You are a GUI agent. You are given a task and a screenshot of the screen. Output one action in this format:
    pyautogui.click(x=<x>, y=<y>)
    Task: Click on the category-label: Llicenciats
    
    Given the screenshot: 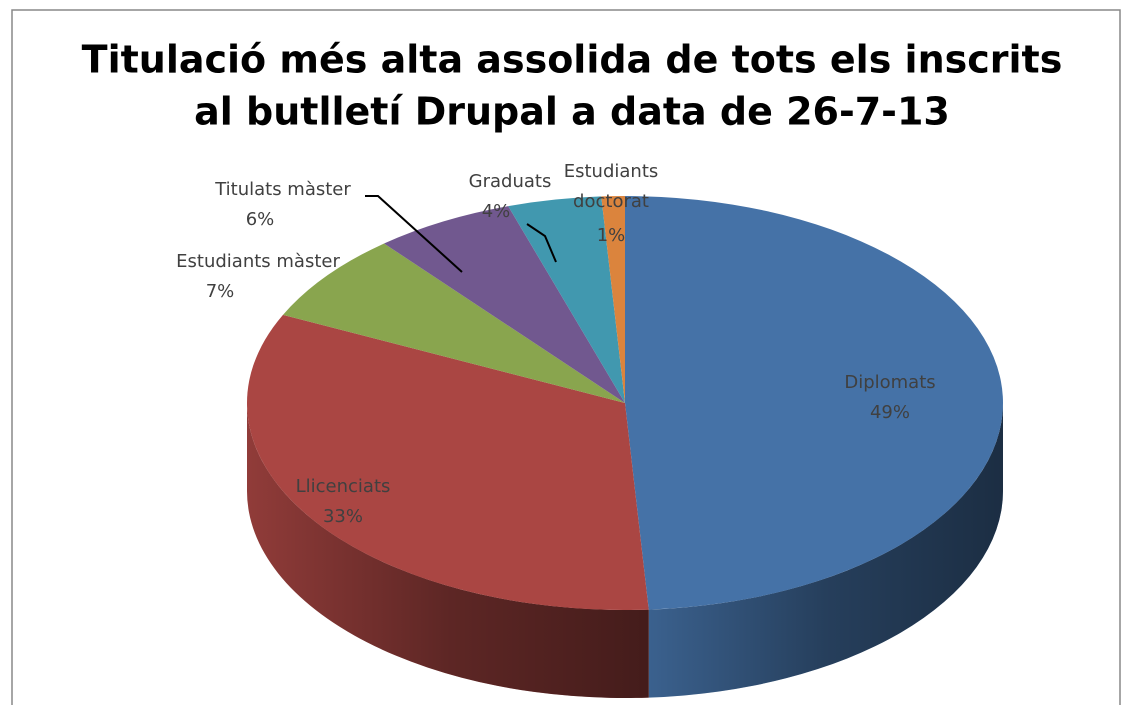 What is the action you would take?
    pyautogui.click(x=343, y=486)
    